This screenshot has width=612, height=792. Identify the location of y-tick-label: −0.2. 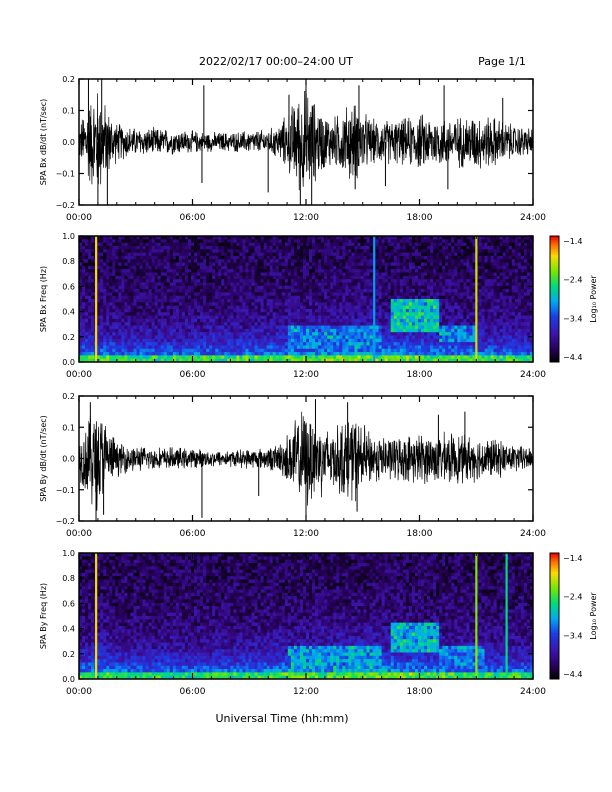
(65, 205).